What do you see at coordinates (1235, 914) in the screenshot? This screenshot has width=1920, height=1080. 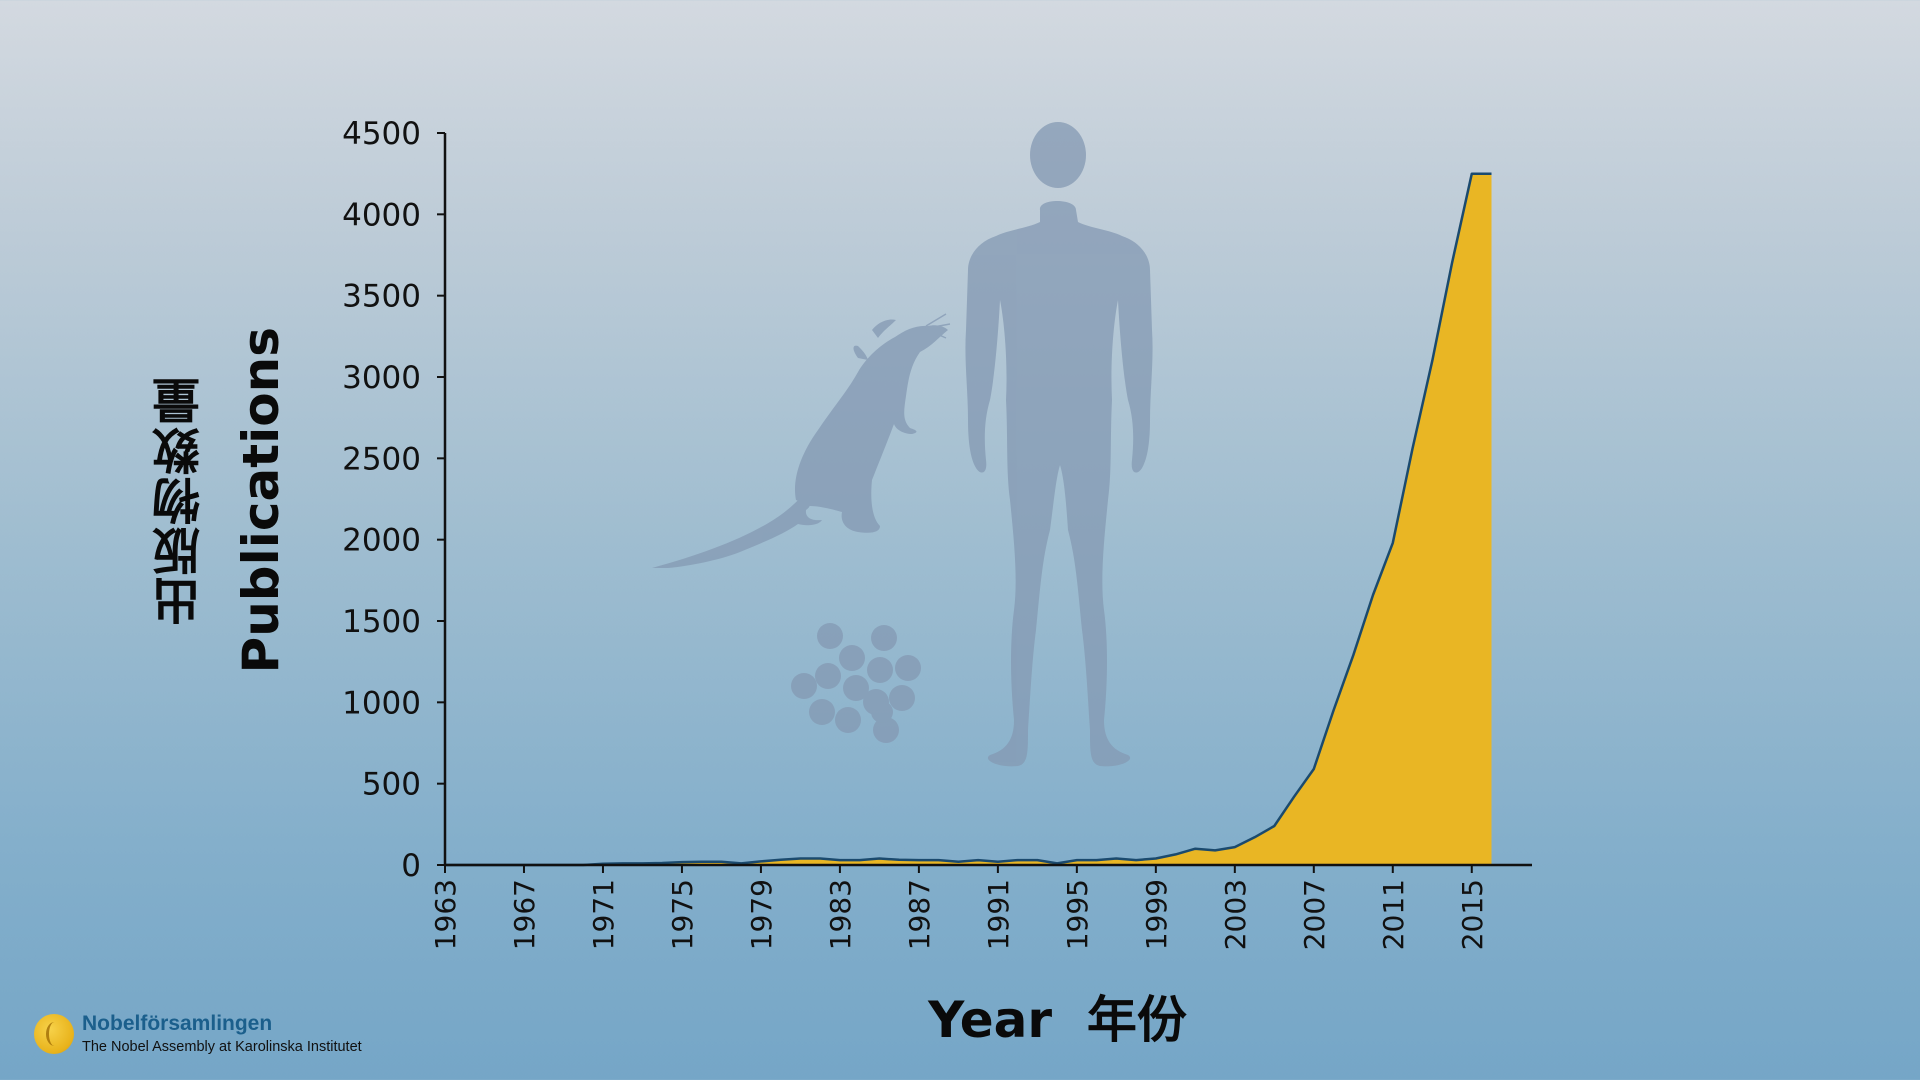 I see `x-tick-label: 2003` at bounding box center [1235, 914].